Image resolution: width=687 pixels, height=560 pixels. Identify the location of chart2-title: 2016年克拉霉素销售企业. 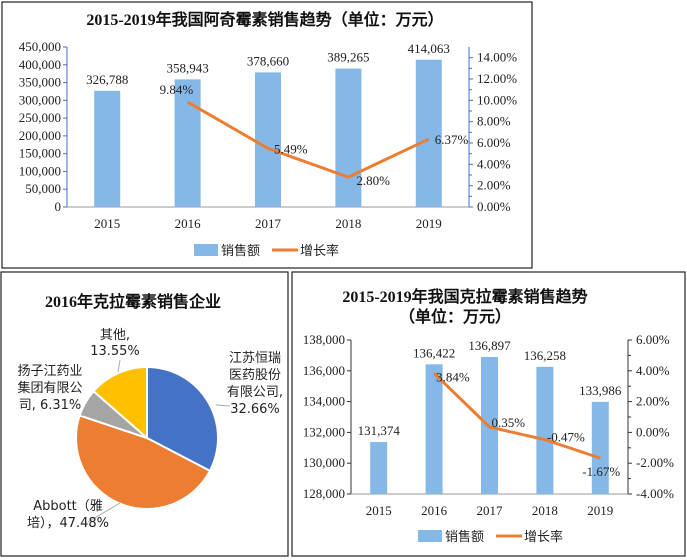
(133, 301).